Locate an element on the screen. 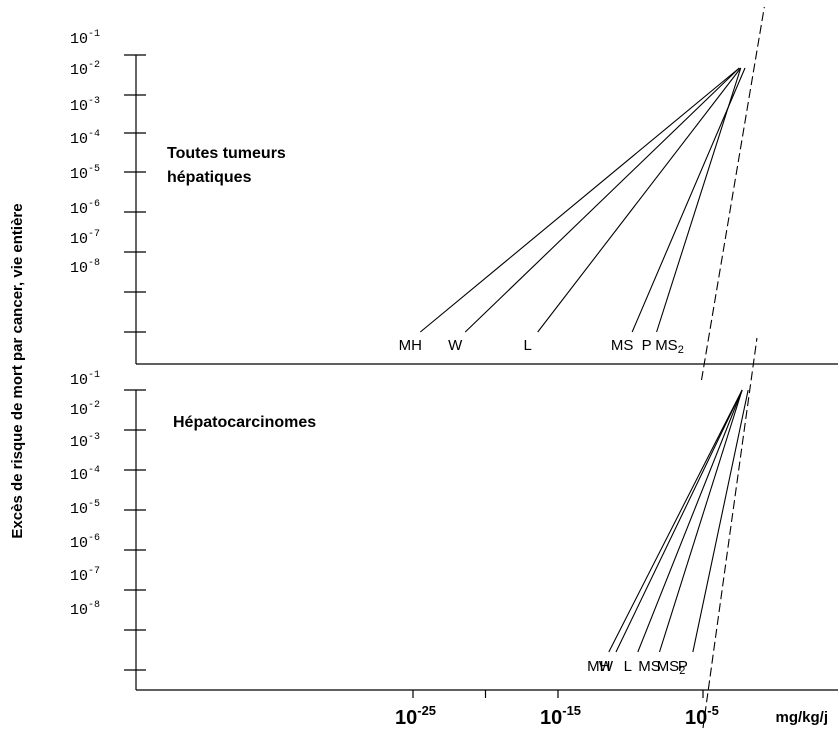 This screenshot has height=729, width=839. panel-1-series-w-line is located at coordinates (602, 200).